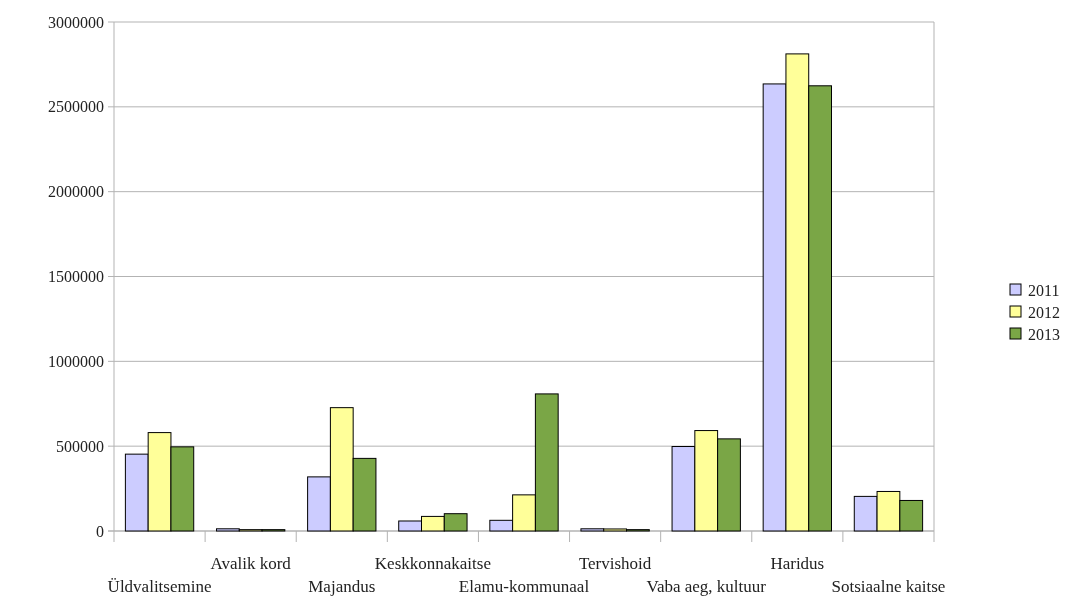 The width and height of the screenshot is (1089, 599). What do you see at coordinates (76, 107) in the screenshot?
I see `y-tick-label: 2500000` at bounding box center [76, 107].